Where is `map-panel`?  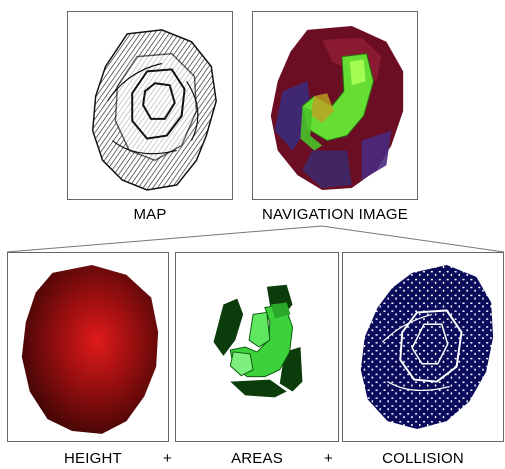 map-panel is located at coordinates (150, 105).